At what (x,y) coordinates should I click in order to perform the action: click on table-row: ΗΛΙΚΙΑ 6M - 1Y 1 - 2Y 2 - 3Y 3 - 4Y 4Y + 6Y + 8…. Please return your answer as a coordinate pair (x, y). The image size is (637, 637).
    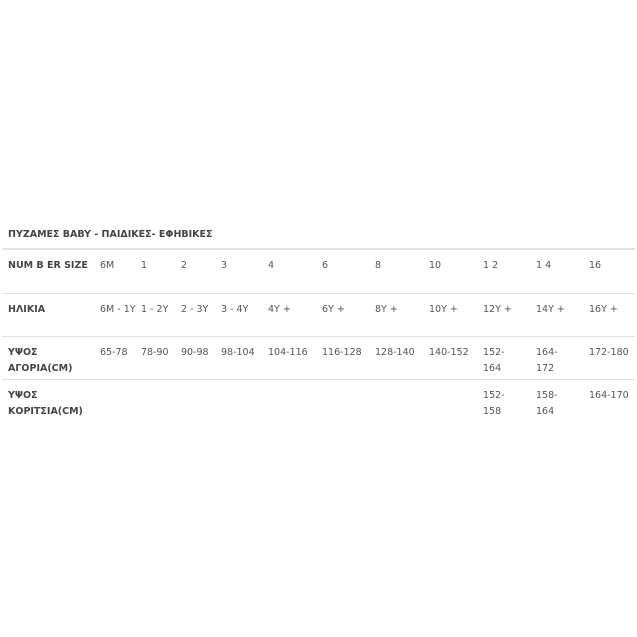
    Looking at the image, I should click on (318, 314).